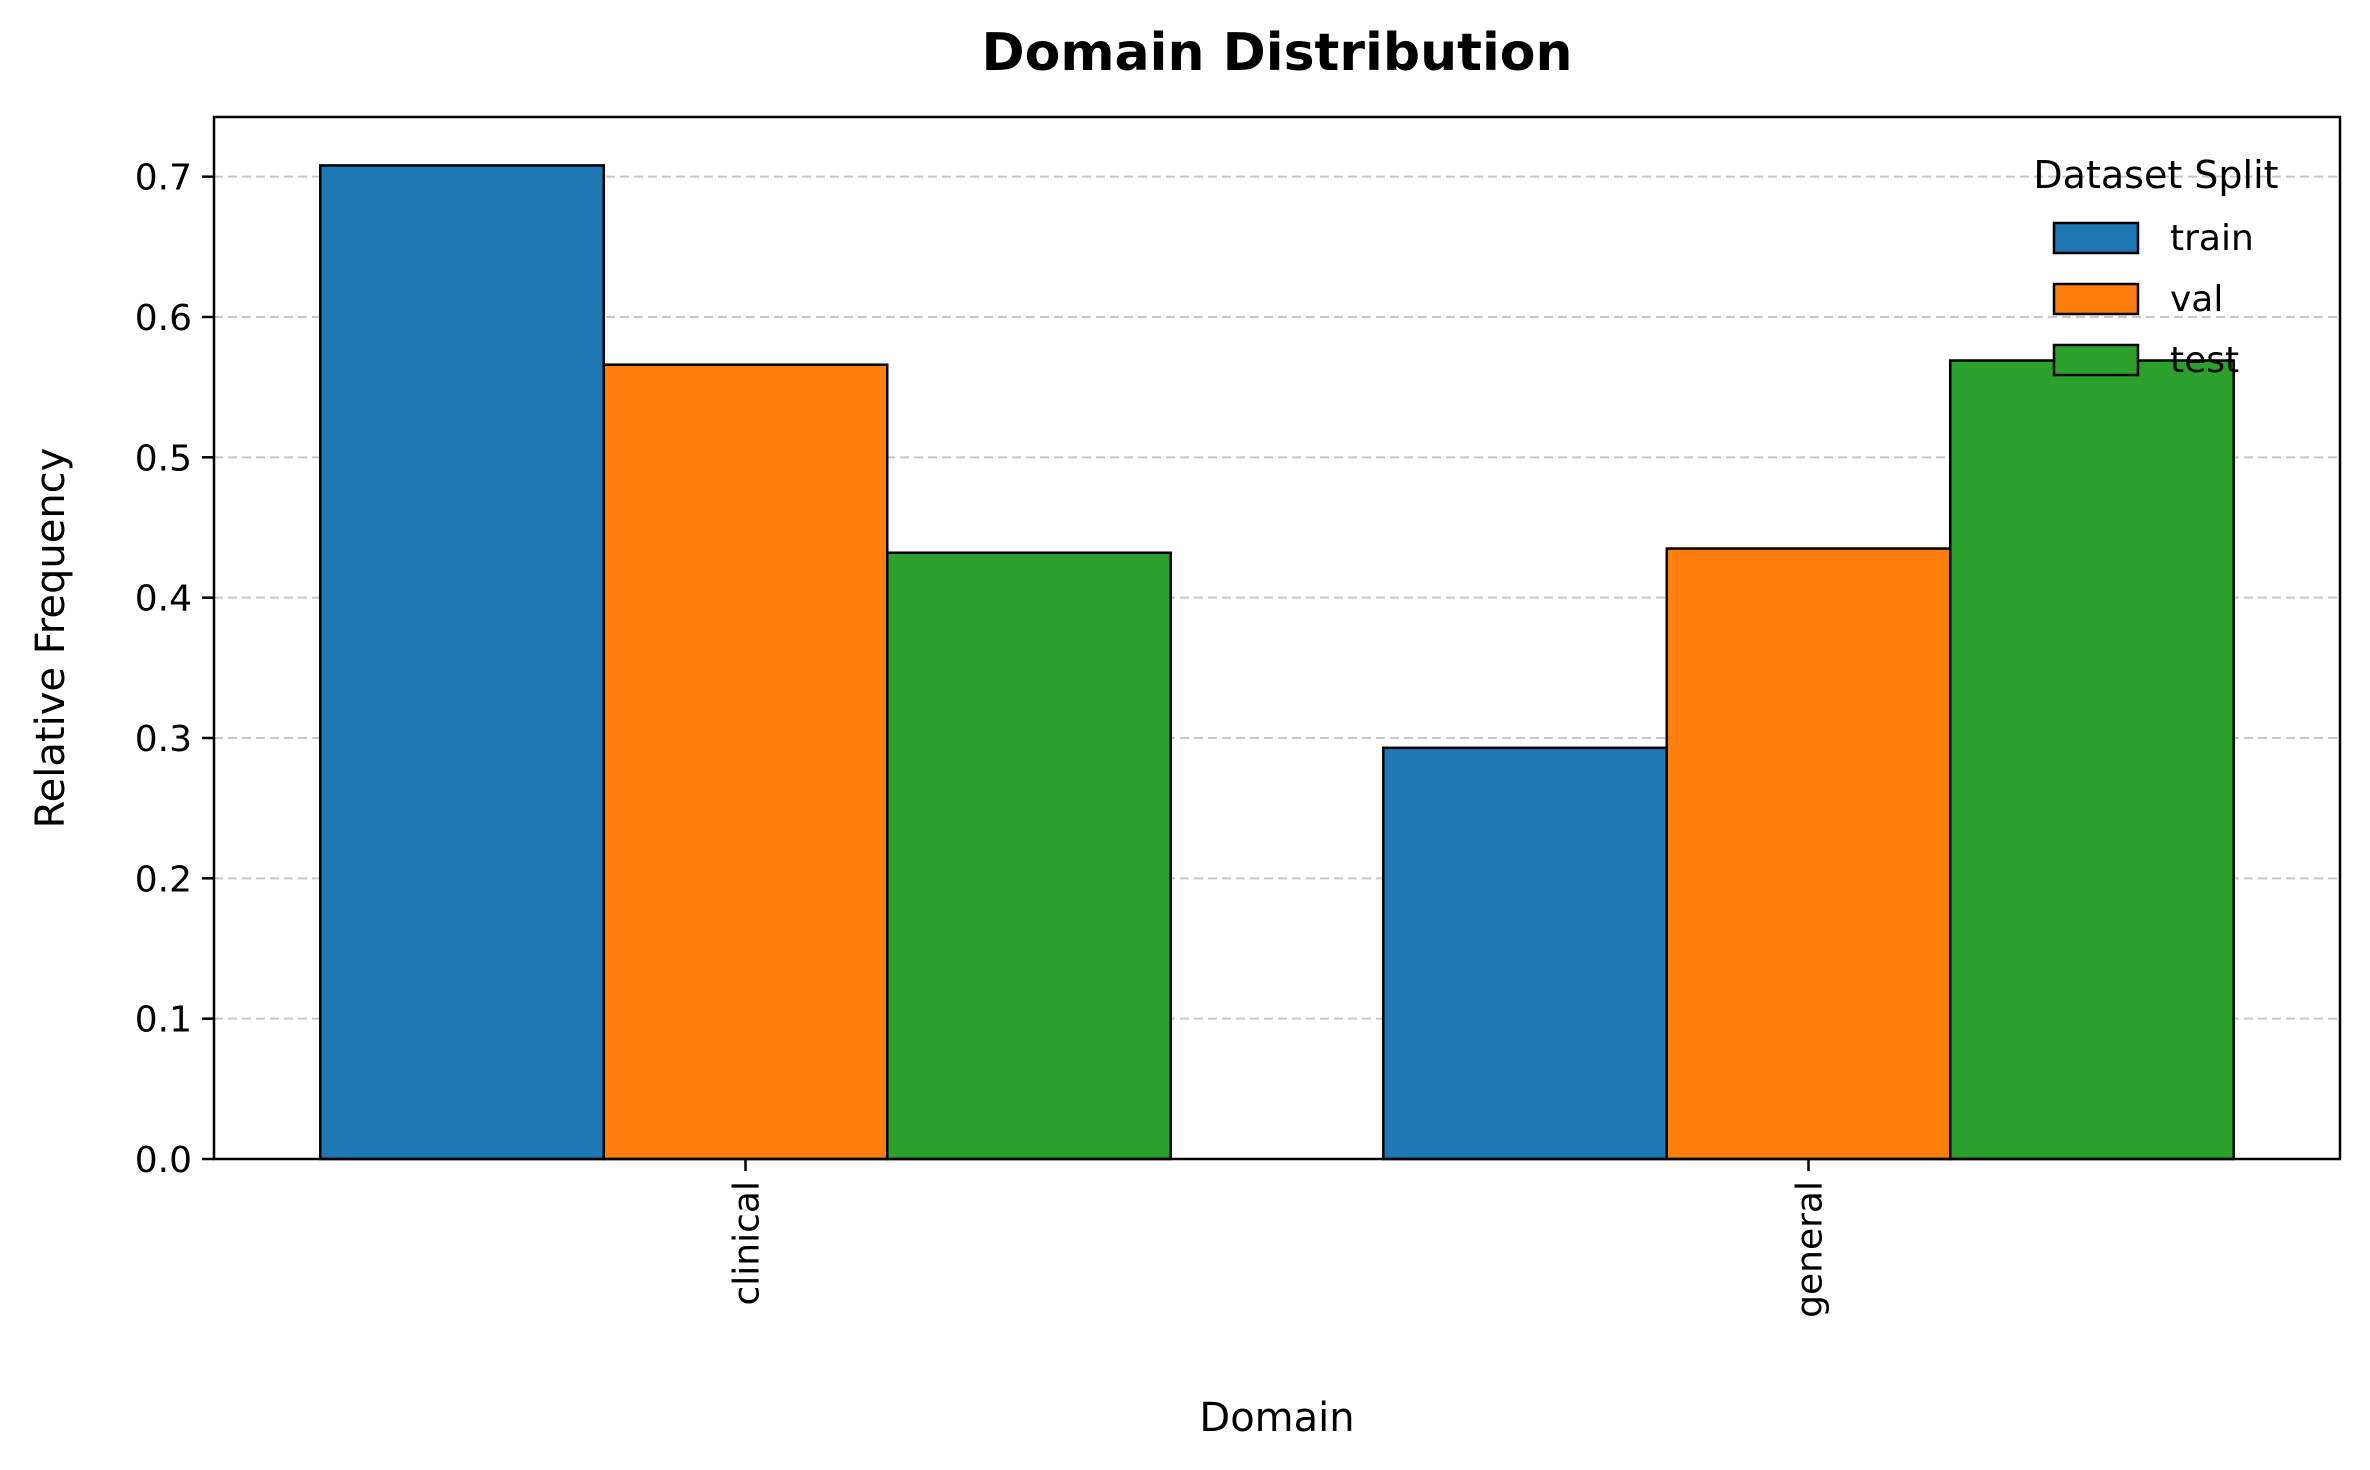 The height and width of the screenshot is (1470, 2370). What do you see at coordinates (745, 762) in the screenshot?
I see `bar-val-clinical` at bounding box center [745, 762].